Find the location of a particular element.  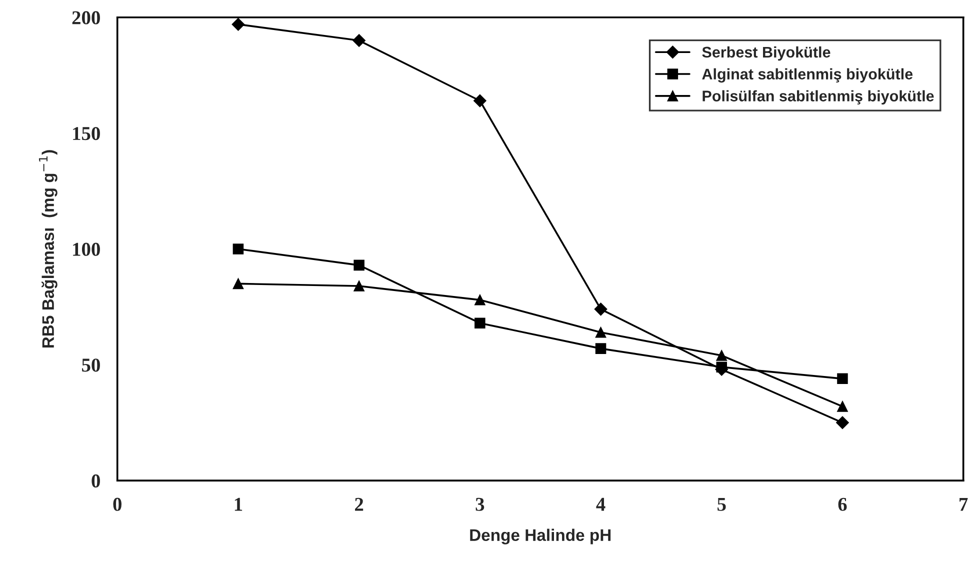

x-tick-label: 3 is located at coordinates (480, 504).